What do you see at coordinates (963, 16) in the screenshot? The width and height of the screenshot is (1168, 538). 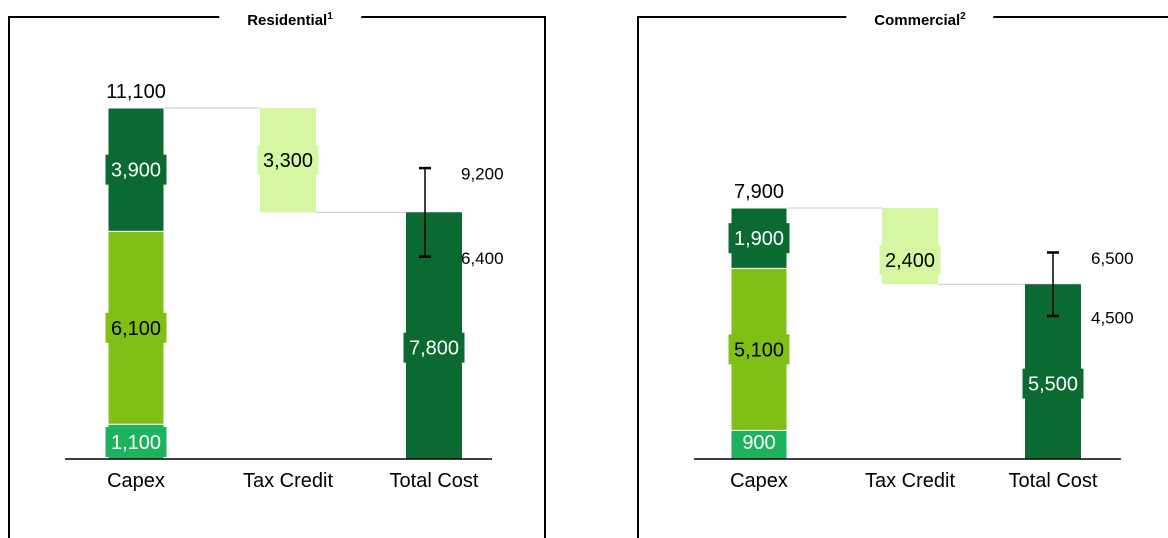 I see `commercial-title-footnote: 2` at bounding box center [963, 16].